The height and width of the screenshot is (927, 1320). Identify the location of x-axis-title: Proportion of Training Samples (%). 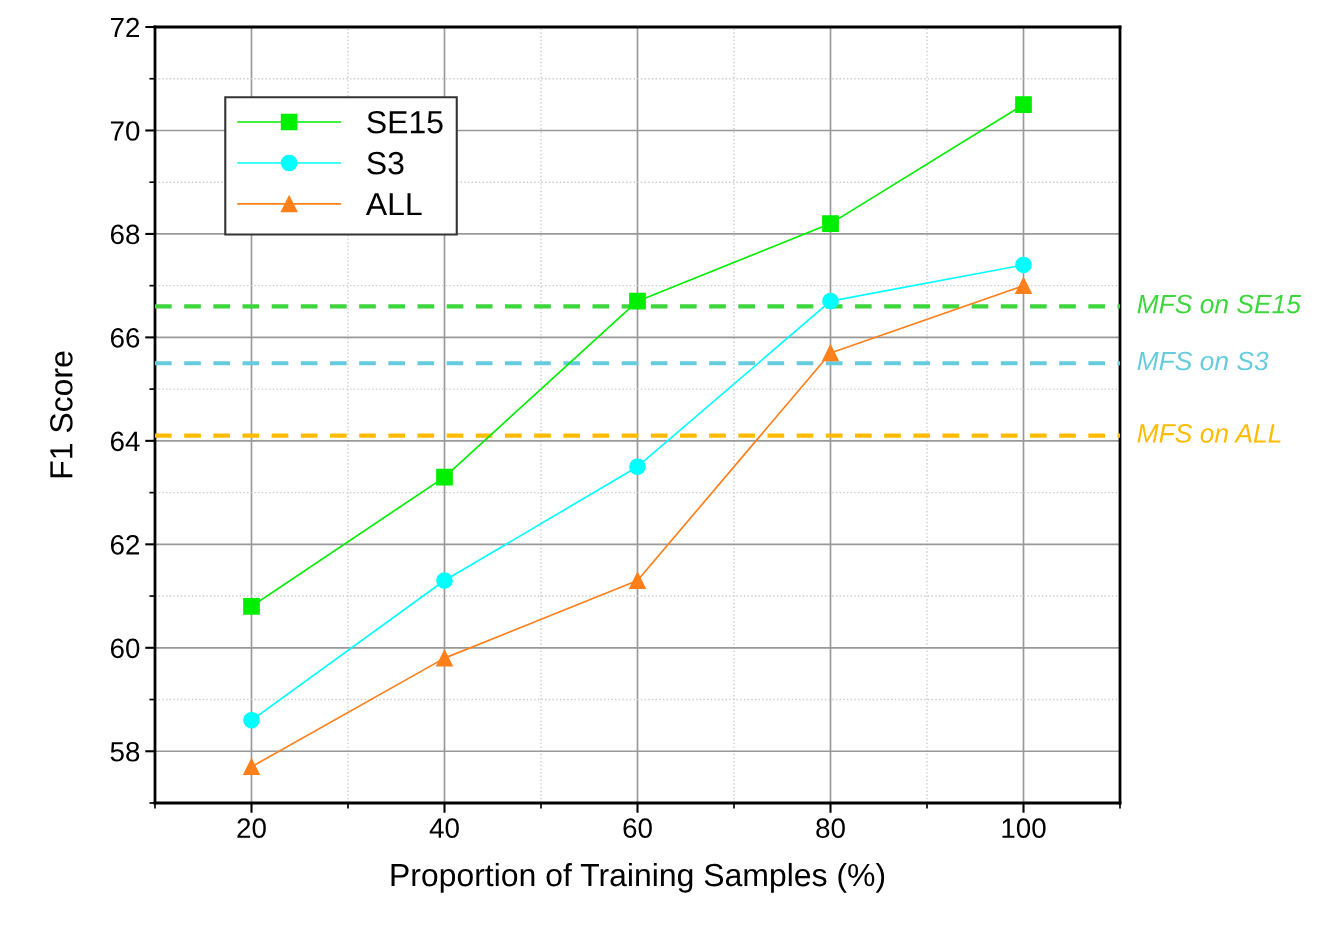
(638, 877).